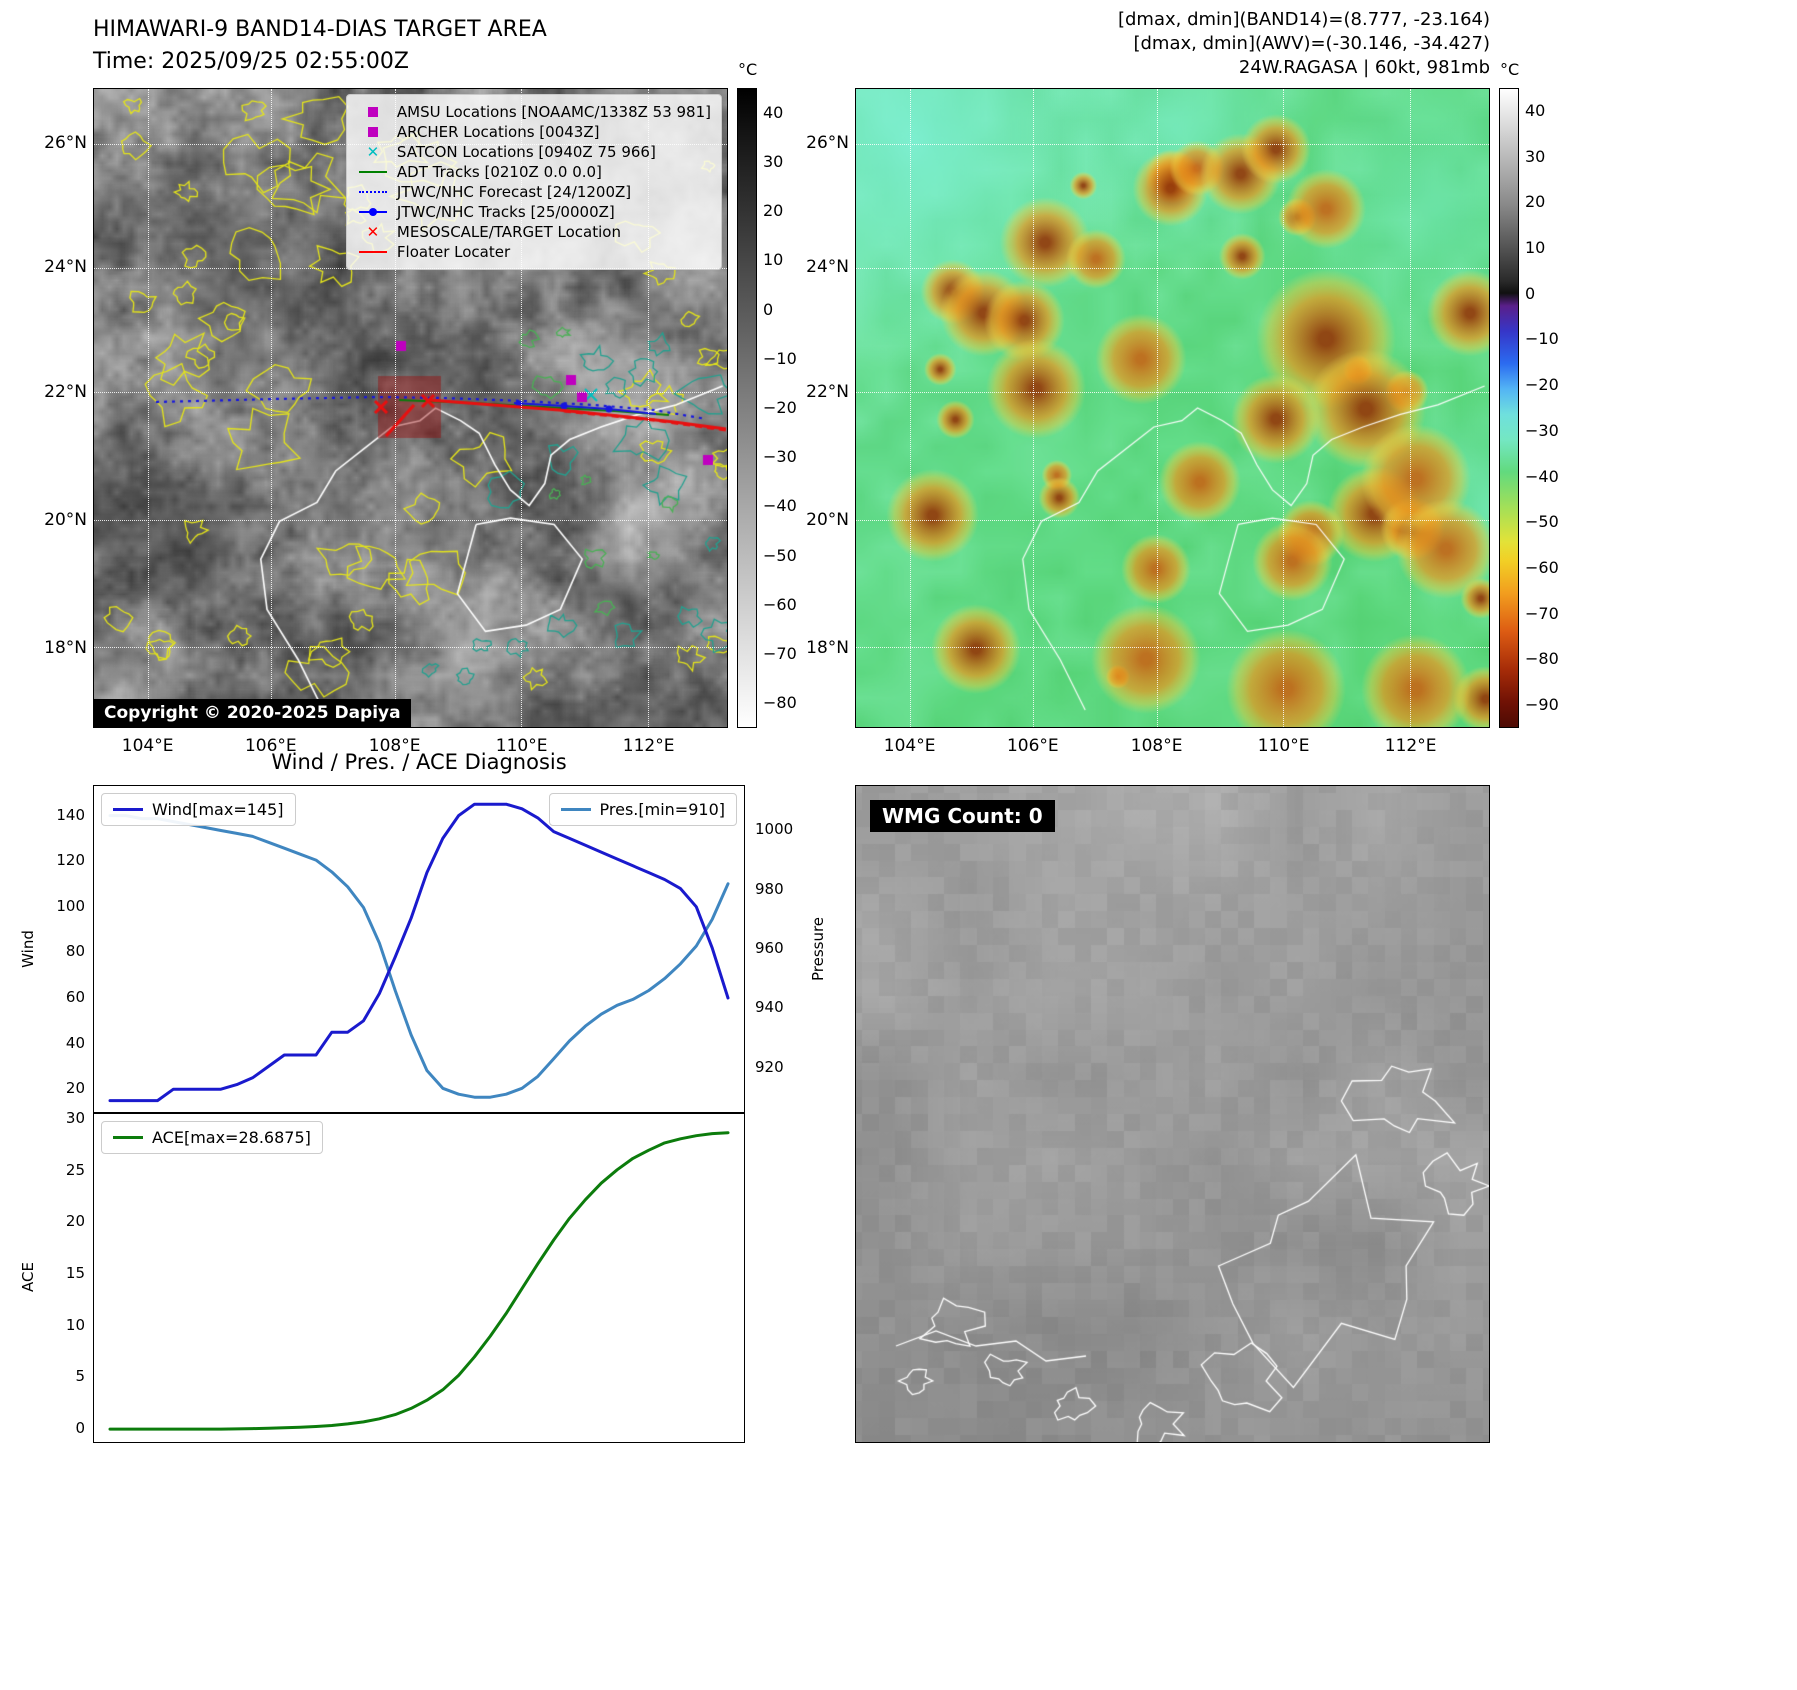  What do you see at coordinates (70, 814) in the screenshot?
I see `wind-axis-tick: 140` at bounding box center [70, 814].